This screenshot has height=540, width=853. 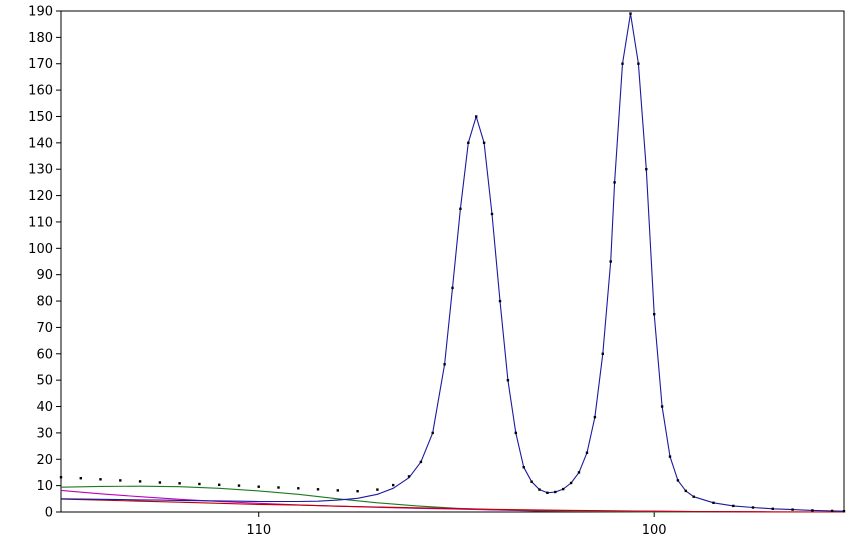 I want to click on y-tick-label: 0, so click(x=49, y=513).